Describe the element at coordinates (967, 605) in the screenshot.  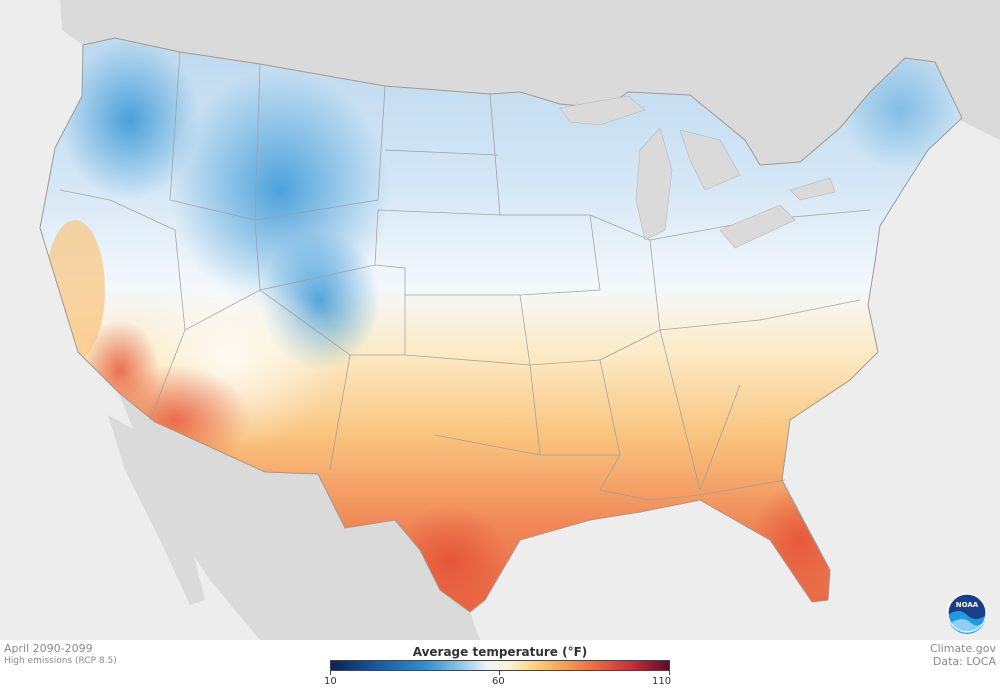
I see `noaa-logo-text: NOAA` at that location.